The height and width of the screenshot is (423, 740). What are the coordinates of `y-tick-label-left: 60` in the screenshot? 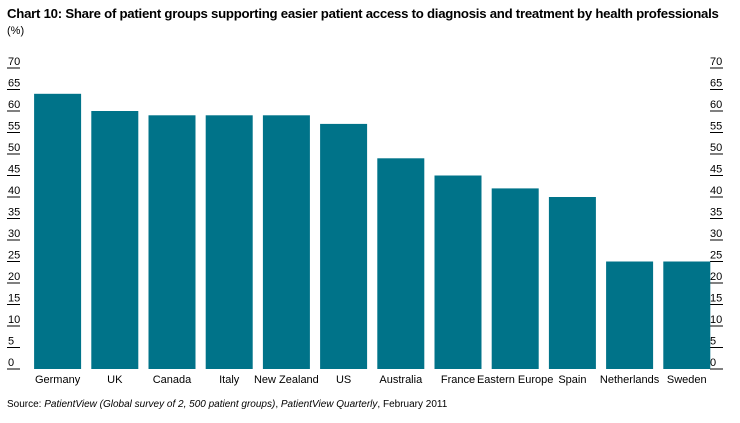 It's located at (14, 105).